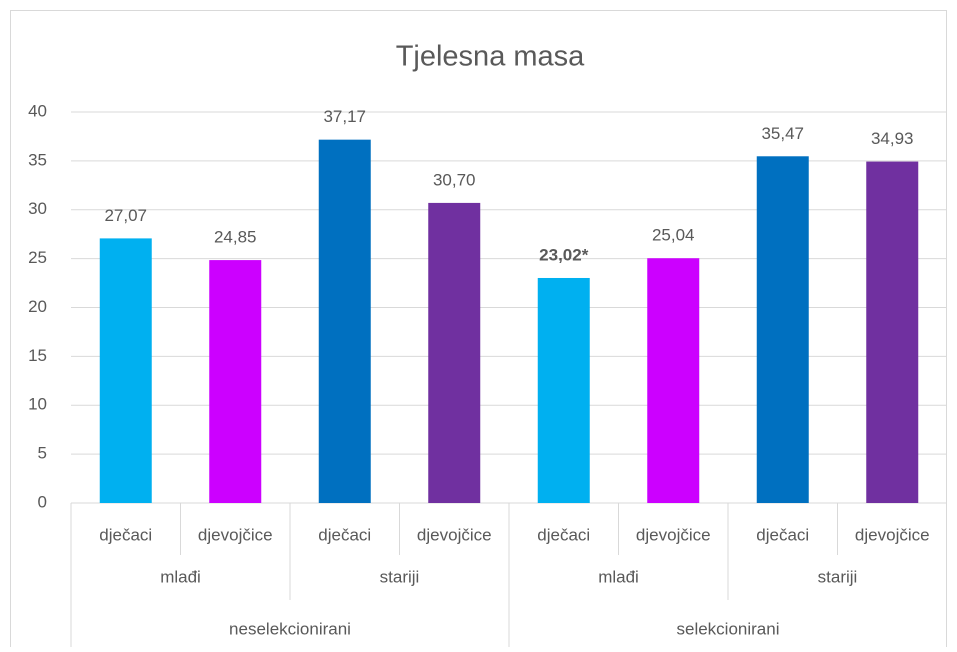  What do you see at coordinates (42, 501) in the screenshot?
I see `y-tick-label: 0` at bounding box center [42, 501].